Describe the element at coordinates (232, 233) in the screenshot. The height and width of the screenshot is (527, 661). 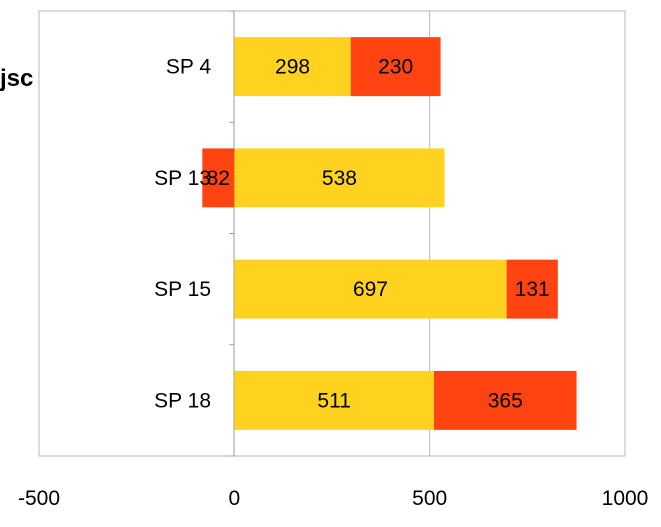
I see `category-axis-ticks` at that location.